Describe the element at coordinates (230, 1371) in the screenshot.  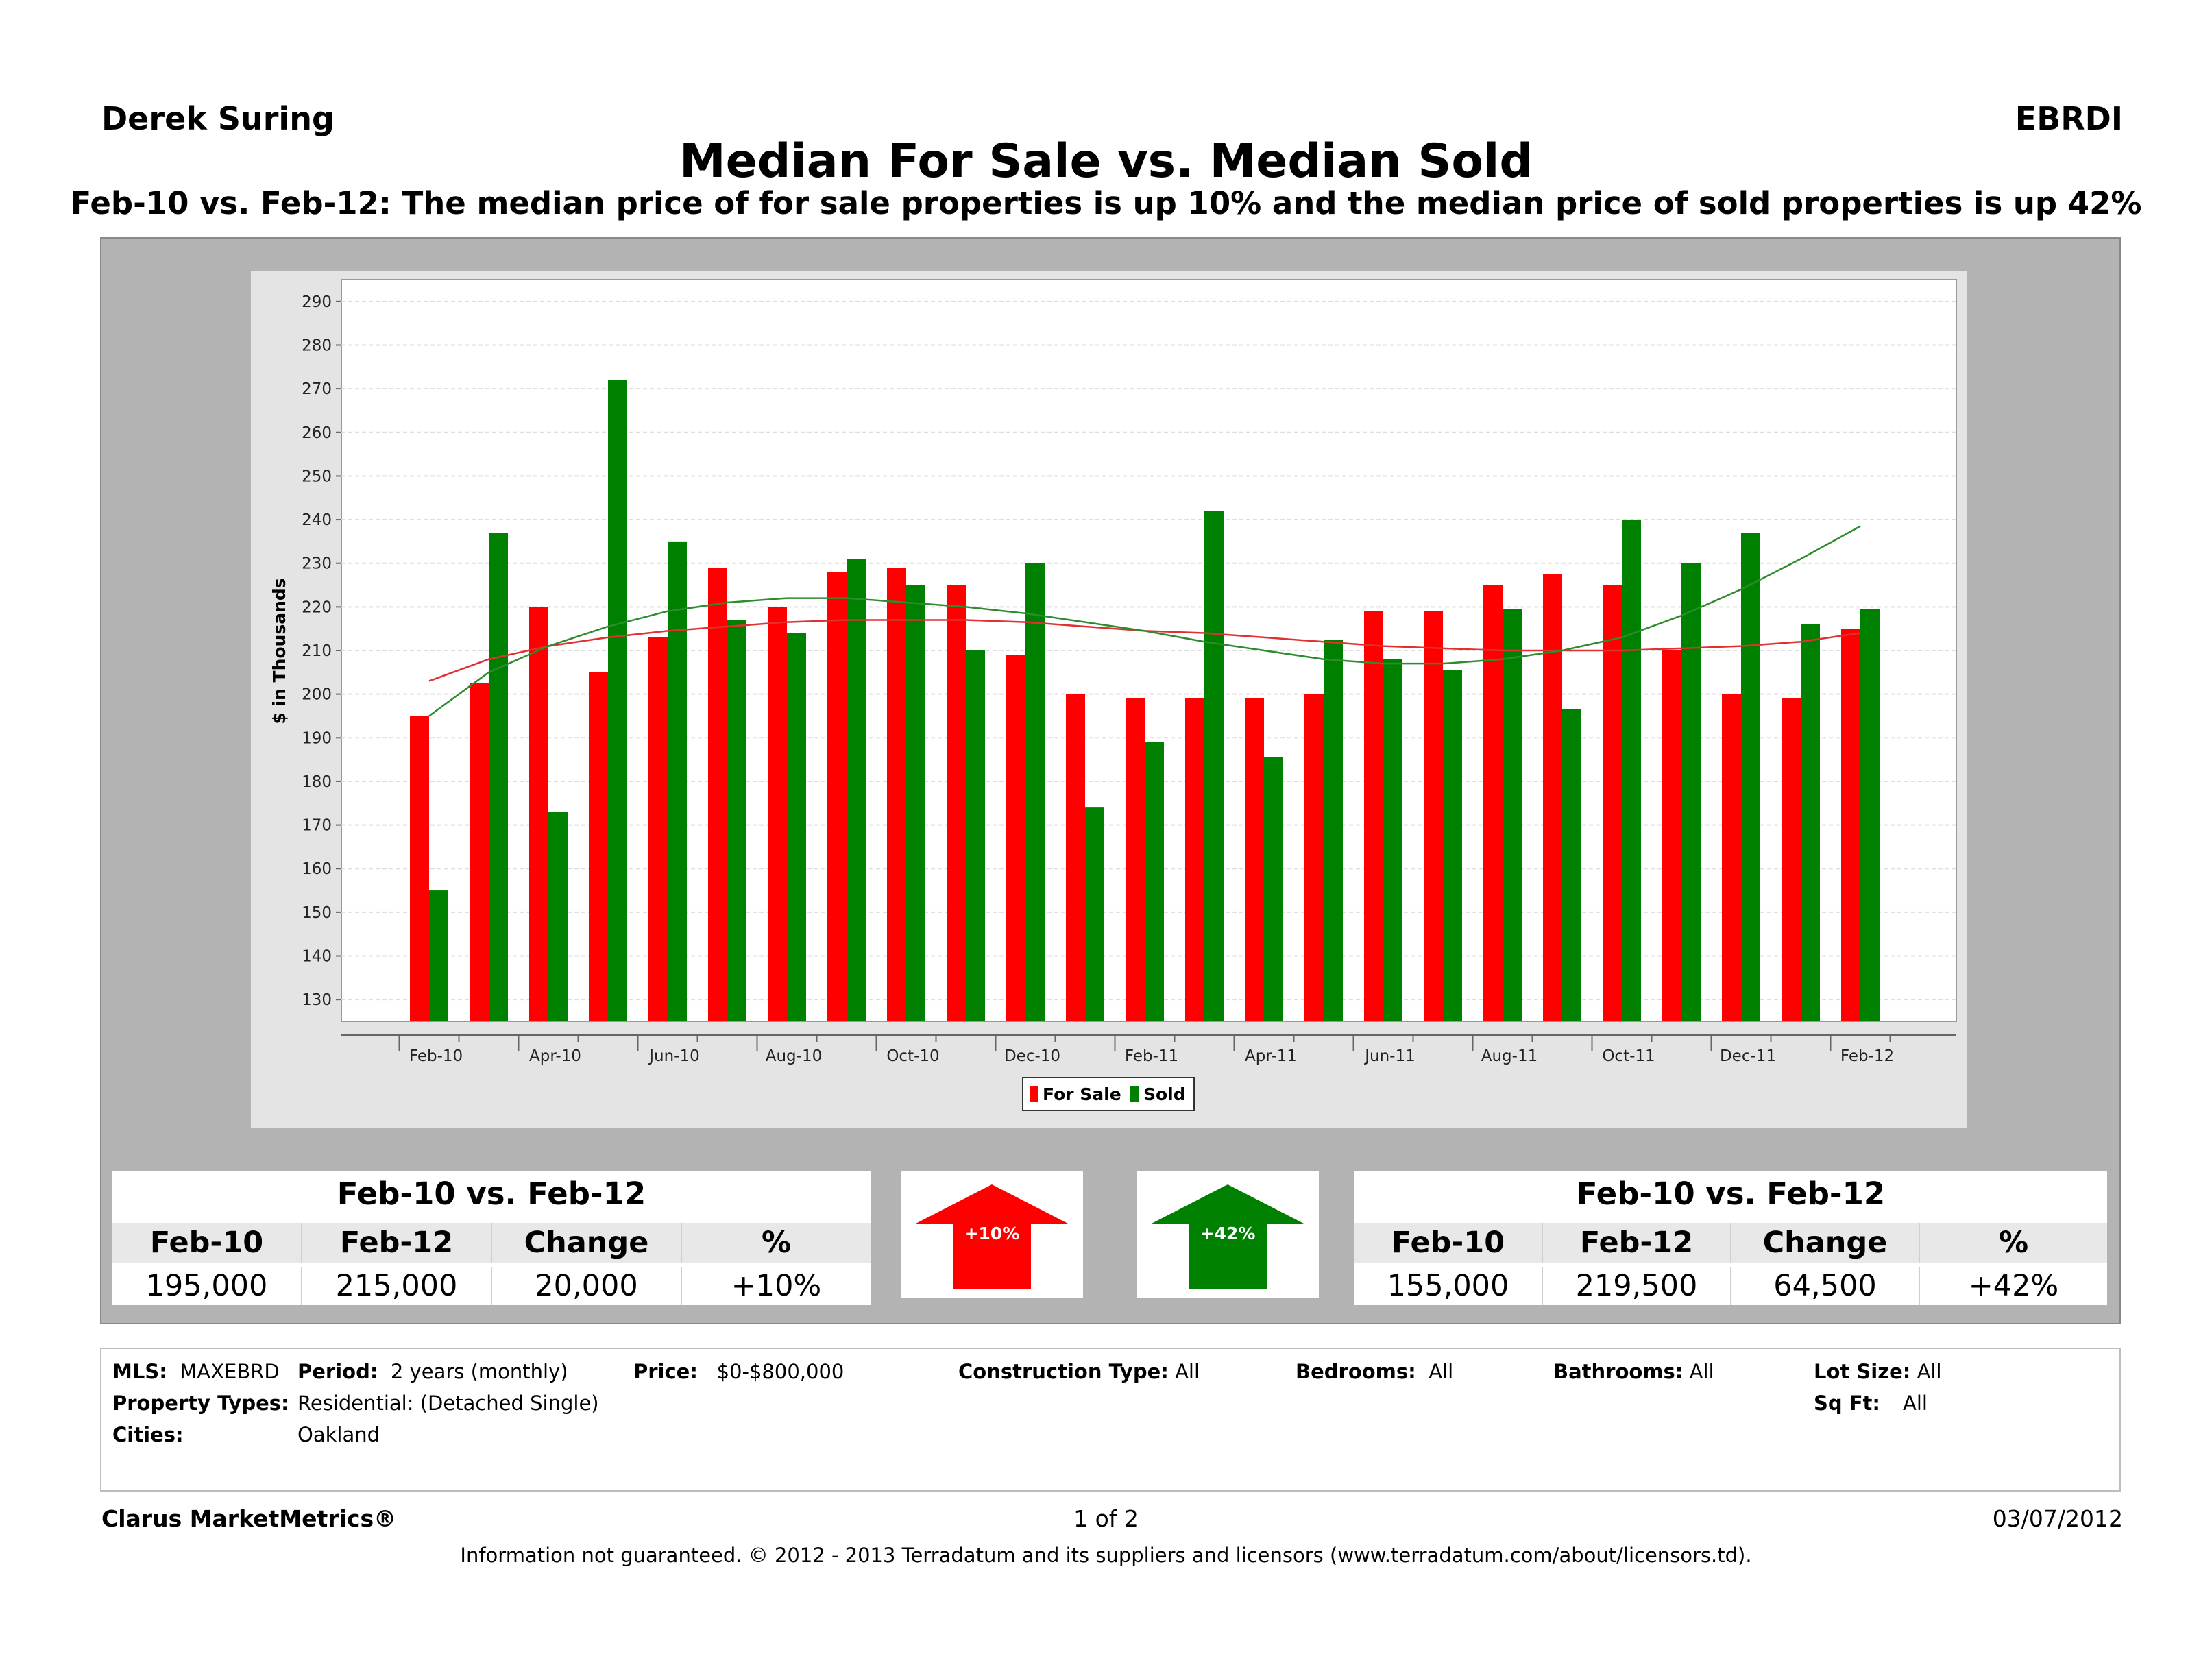
I see `criteria-value: MAXEBRD` at that location.